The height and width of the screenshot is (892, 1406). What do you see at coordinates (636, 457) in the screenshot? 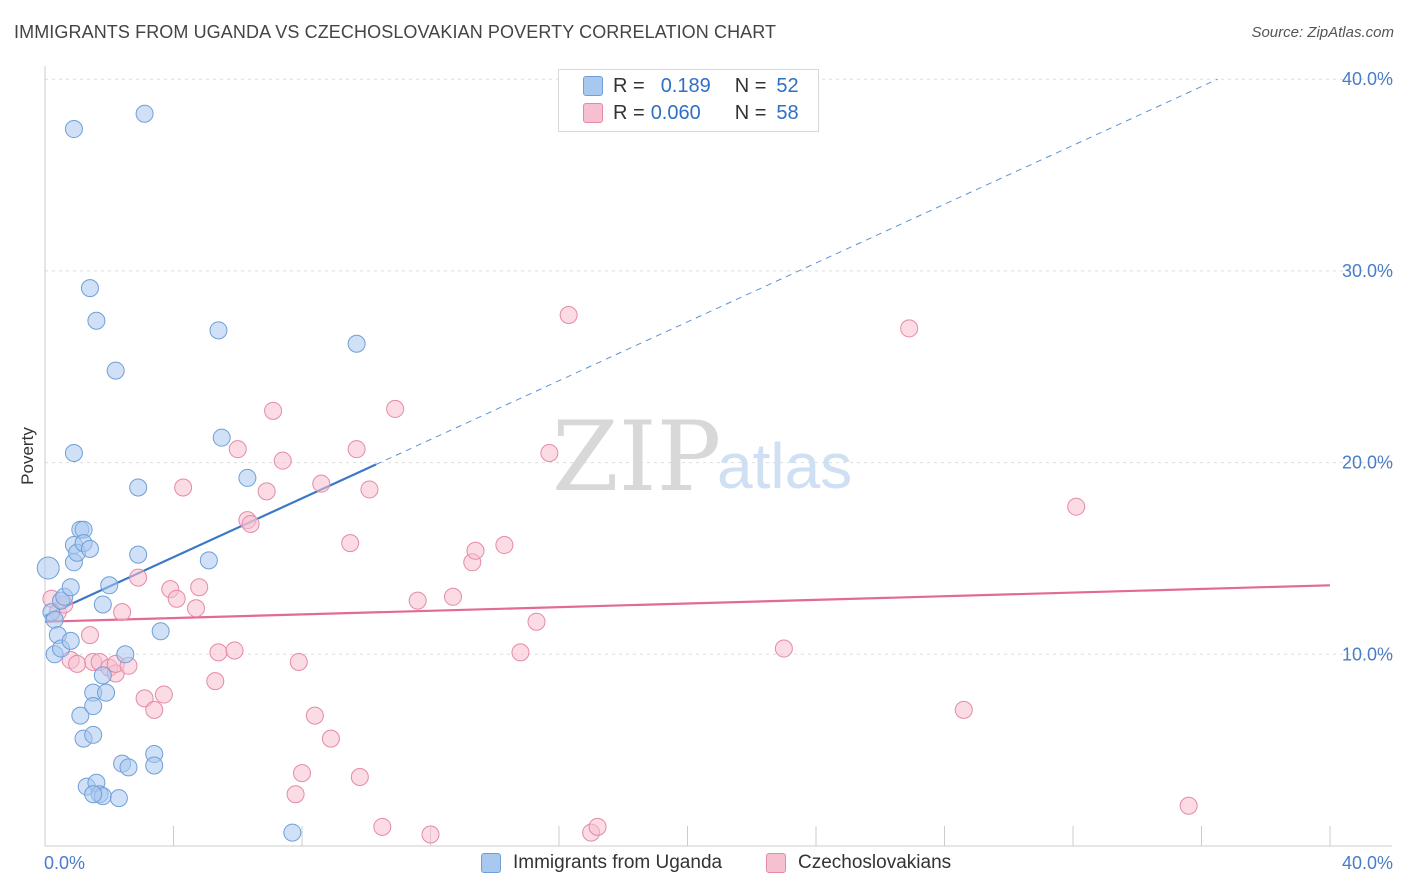
I see `watermark-zip: ZIP` at bounding box center [636, 457].